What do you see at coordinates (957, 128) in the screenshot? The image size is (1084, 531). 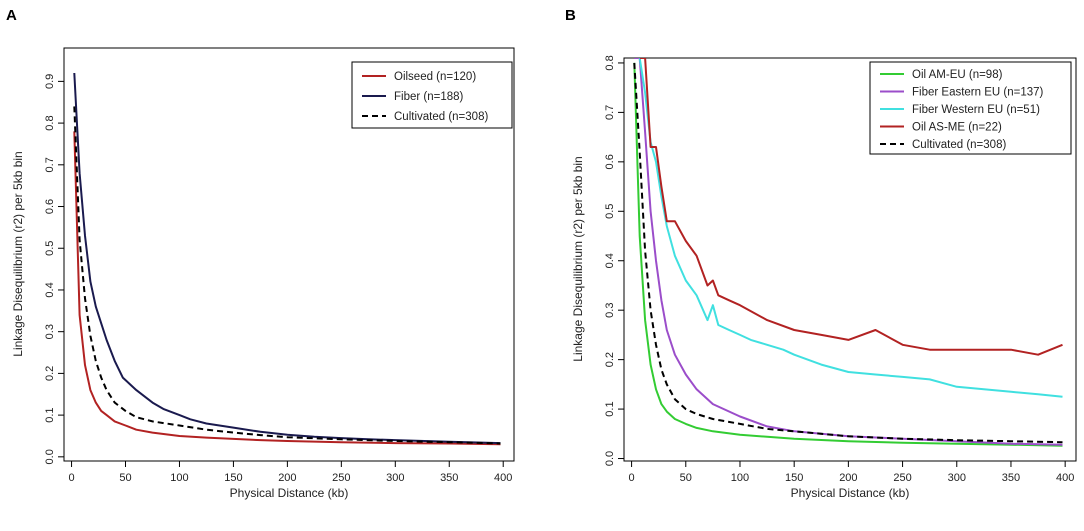 I see `legend-entry: Oil AS-ME (n=22)` at bounding box center [957, 128].